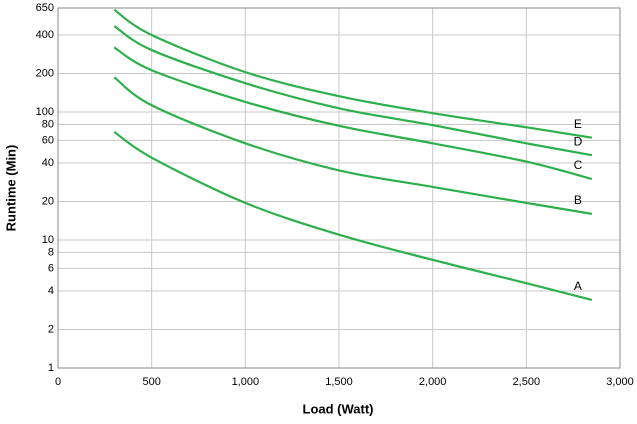  What do you see at coordinates (45, 73) in the screenshot?
I see `y-tick-label: 200` at bounding box center [45, 73].